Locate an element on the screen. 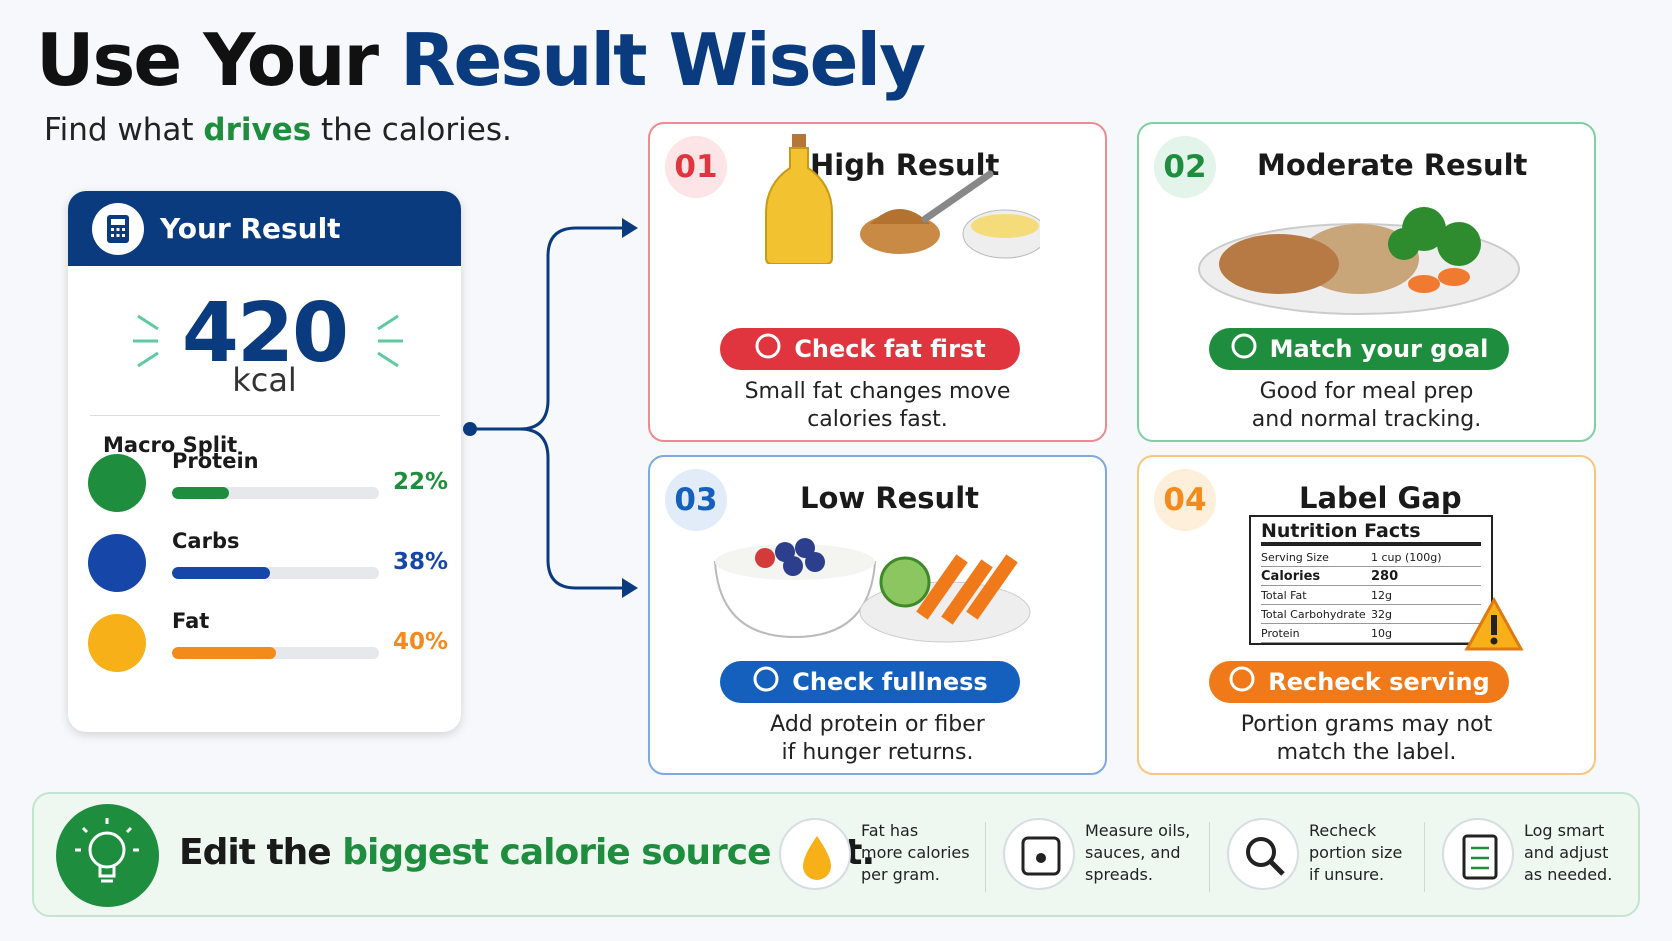  nutrition-title: Nutrition Facts is located at coordinates (1371, 533).